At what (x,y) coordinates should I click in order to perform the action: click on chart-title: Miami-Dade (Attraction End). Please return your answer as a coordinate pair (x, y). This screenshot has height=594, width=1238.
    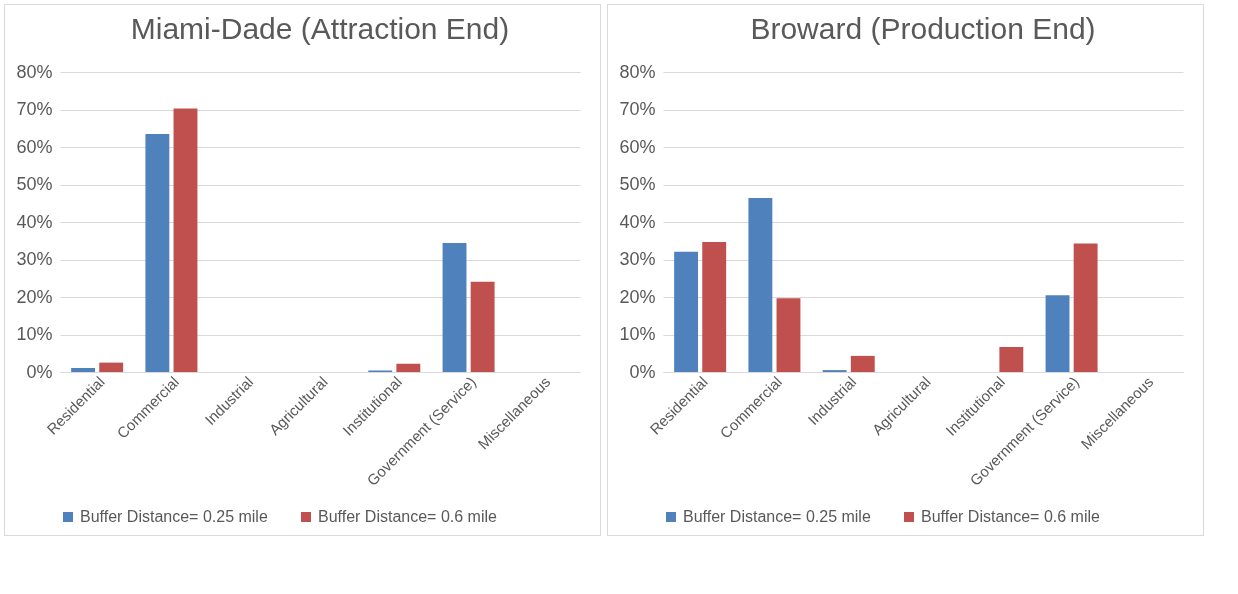
    Looking at the image, I should click on (320, 28).